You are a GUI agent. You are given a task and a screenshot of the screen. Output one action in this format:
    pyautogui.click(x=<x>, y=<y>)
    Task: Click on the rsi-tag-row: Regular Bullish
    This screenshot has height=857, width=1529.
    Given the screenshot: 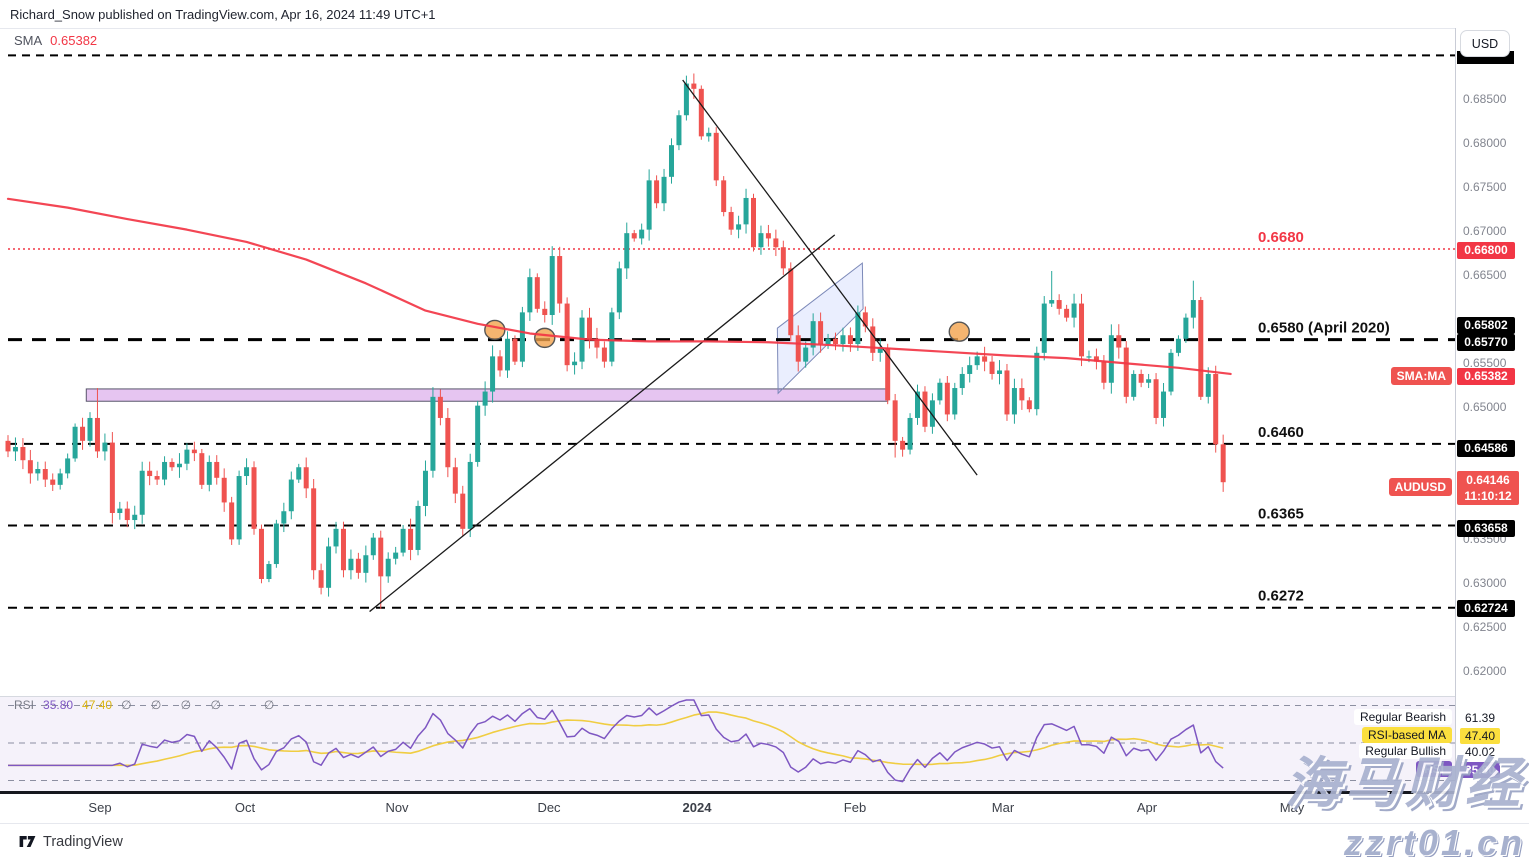 What is the action you would take?
    pyautogui.click(x=1405, y=751)
    